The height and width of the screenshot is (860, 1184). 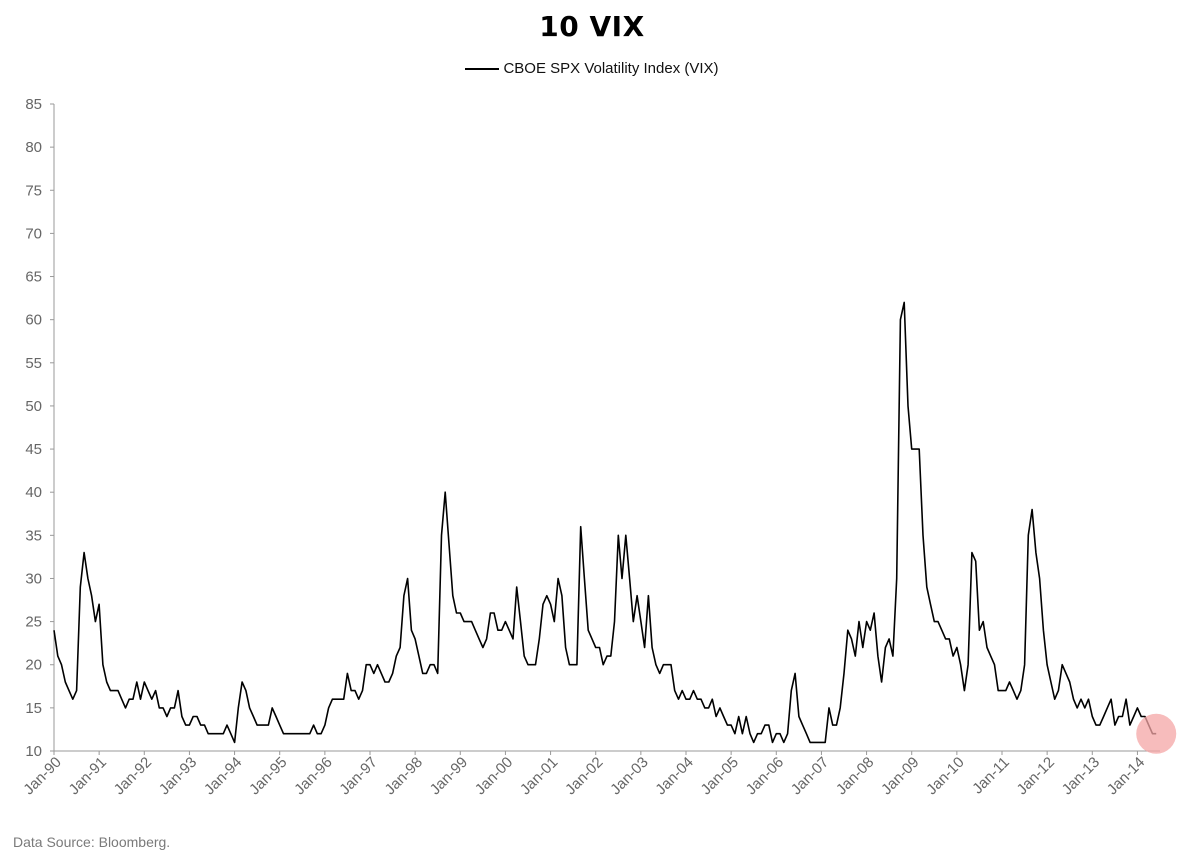 What do you see at coordinates (33, 320) in the screenshot?
I see `y-tick-label: 60` at bounding box center [33, 320].